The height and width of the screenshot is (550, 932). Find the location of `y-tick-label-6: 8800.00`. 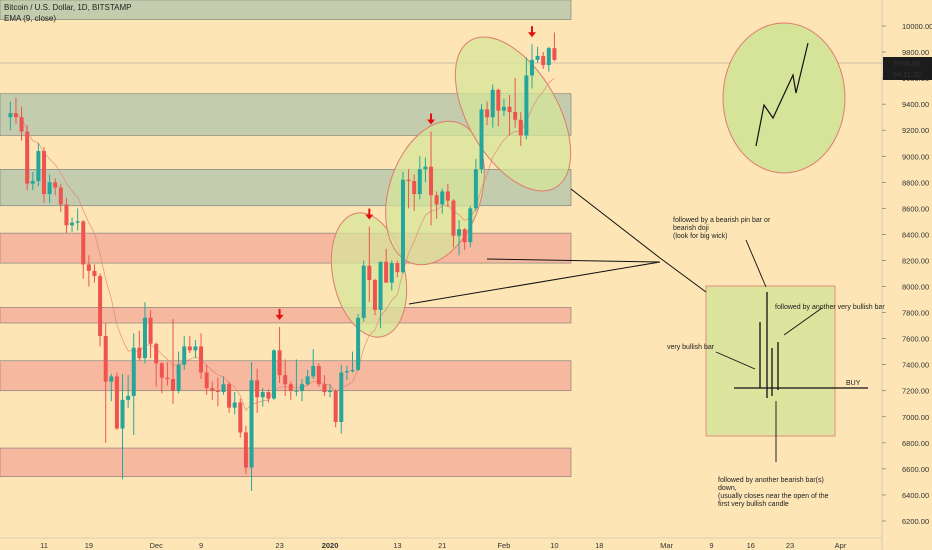

y-tick-label-6: 8800.00 is located at coordinates (915, 182).